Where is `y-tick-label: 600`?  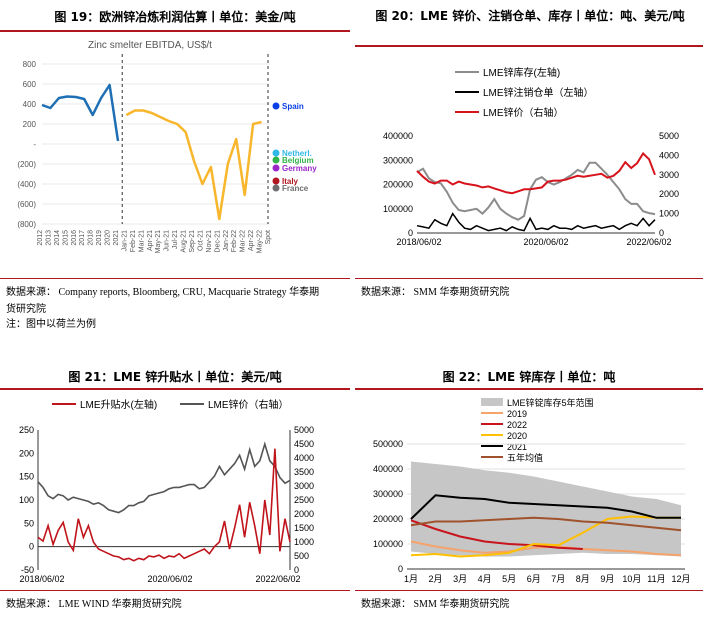 y-tick-label: 600 is located at coordinates (30, 84).